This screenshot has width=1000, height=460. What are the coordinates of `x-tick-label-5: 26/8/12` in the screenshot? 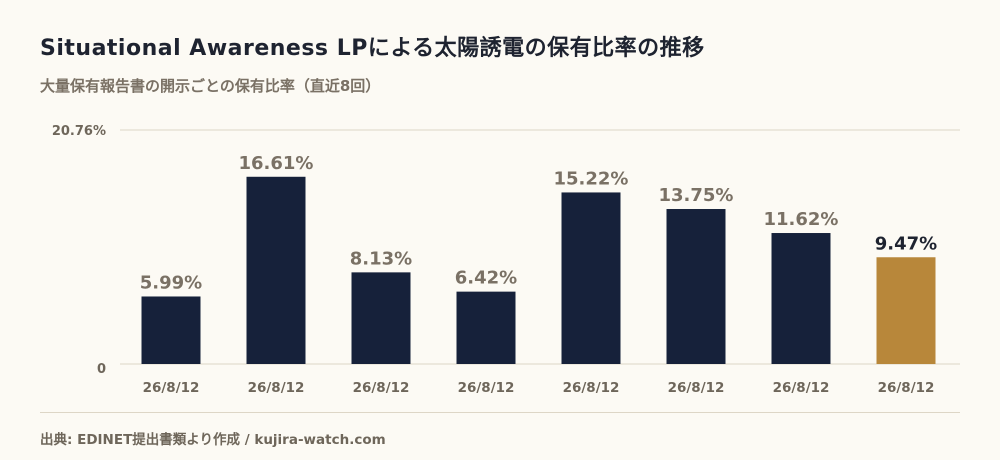 It's located at (591, 388).